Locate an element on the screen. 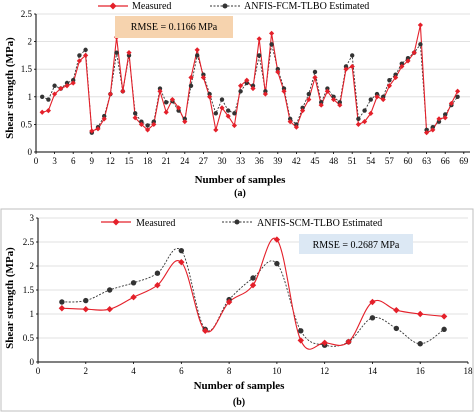 This screenshot has width=474, height=412. legend-a-estimated-label: ANFIS-FCM-TLBO Estimated is located at coordinates (306, 6).